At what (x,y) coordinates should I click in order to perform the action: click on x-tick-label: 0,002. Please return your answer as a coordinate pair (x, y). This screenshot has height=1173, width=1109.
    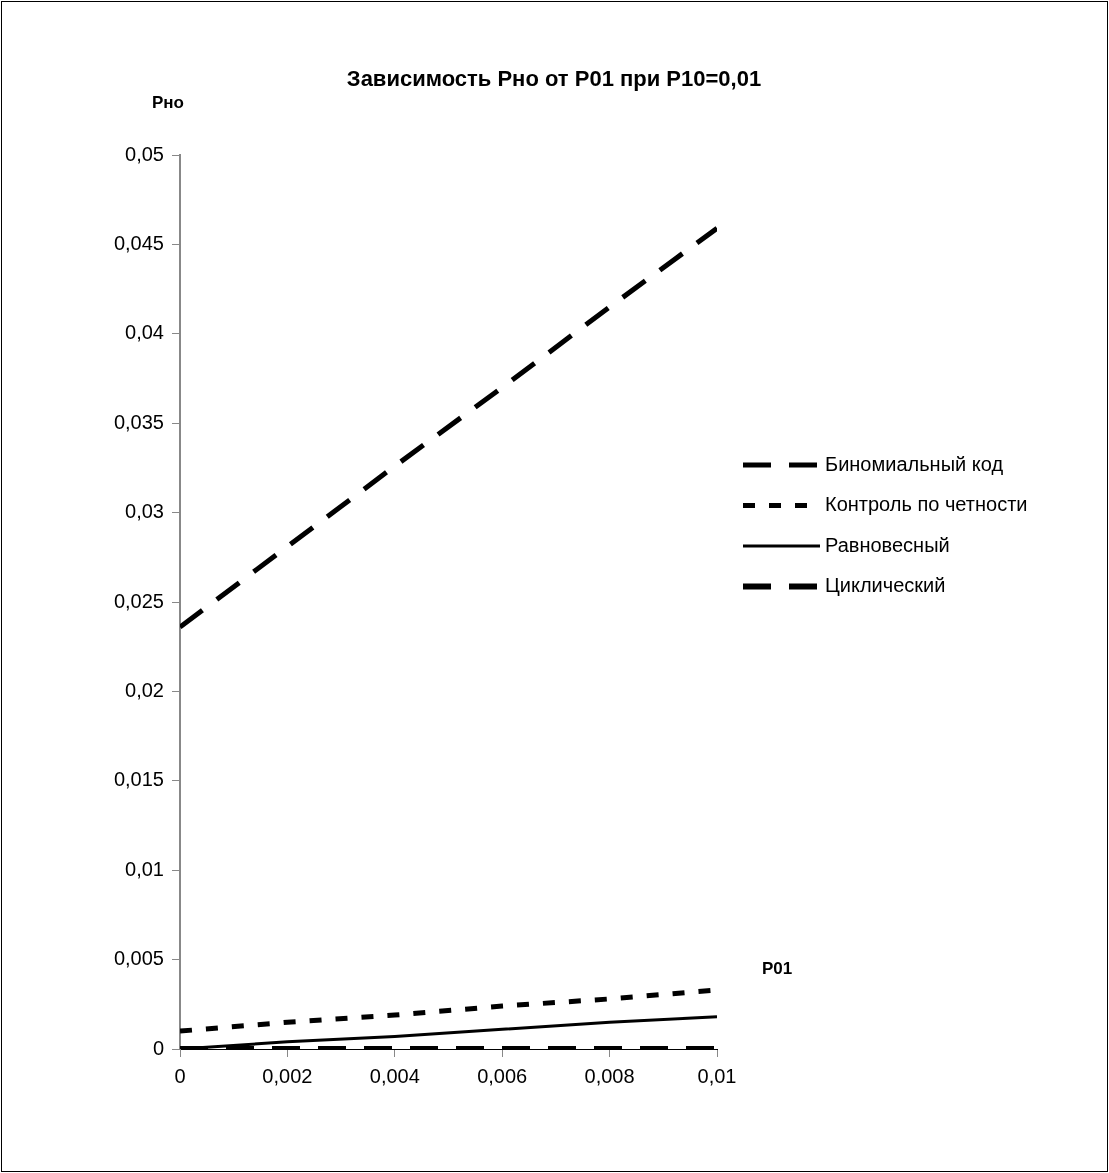
    Looking at the image, I should click on (287, 1075).